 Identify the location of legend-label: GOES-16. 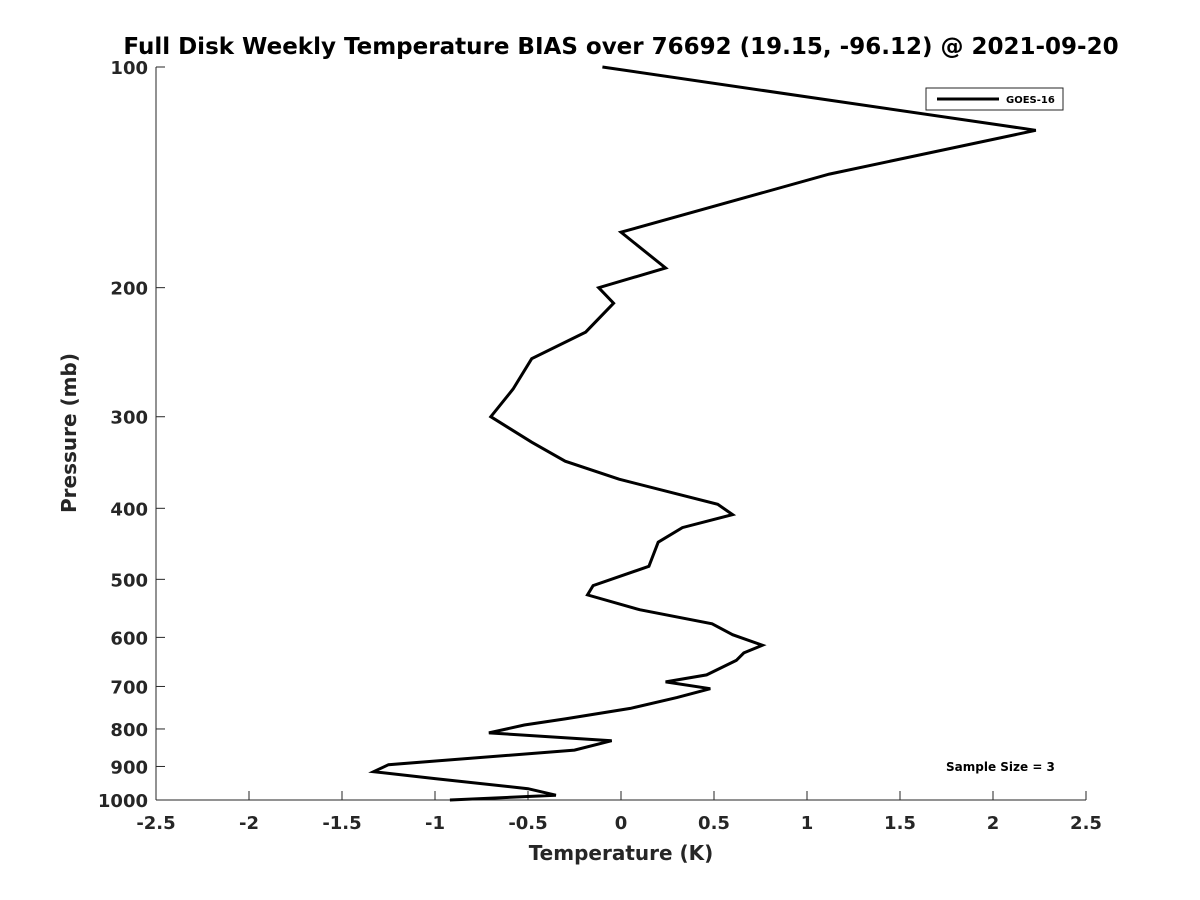
(1030, 100).